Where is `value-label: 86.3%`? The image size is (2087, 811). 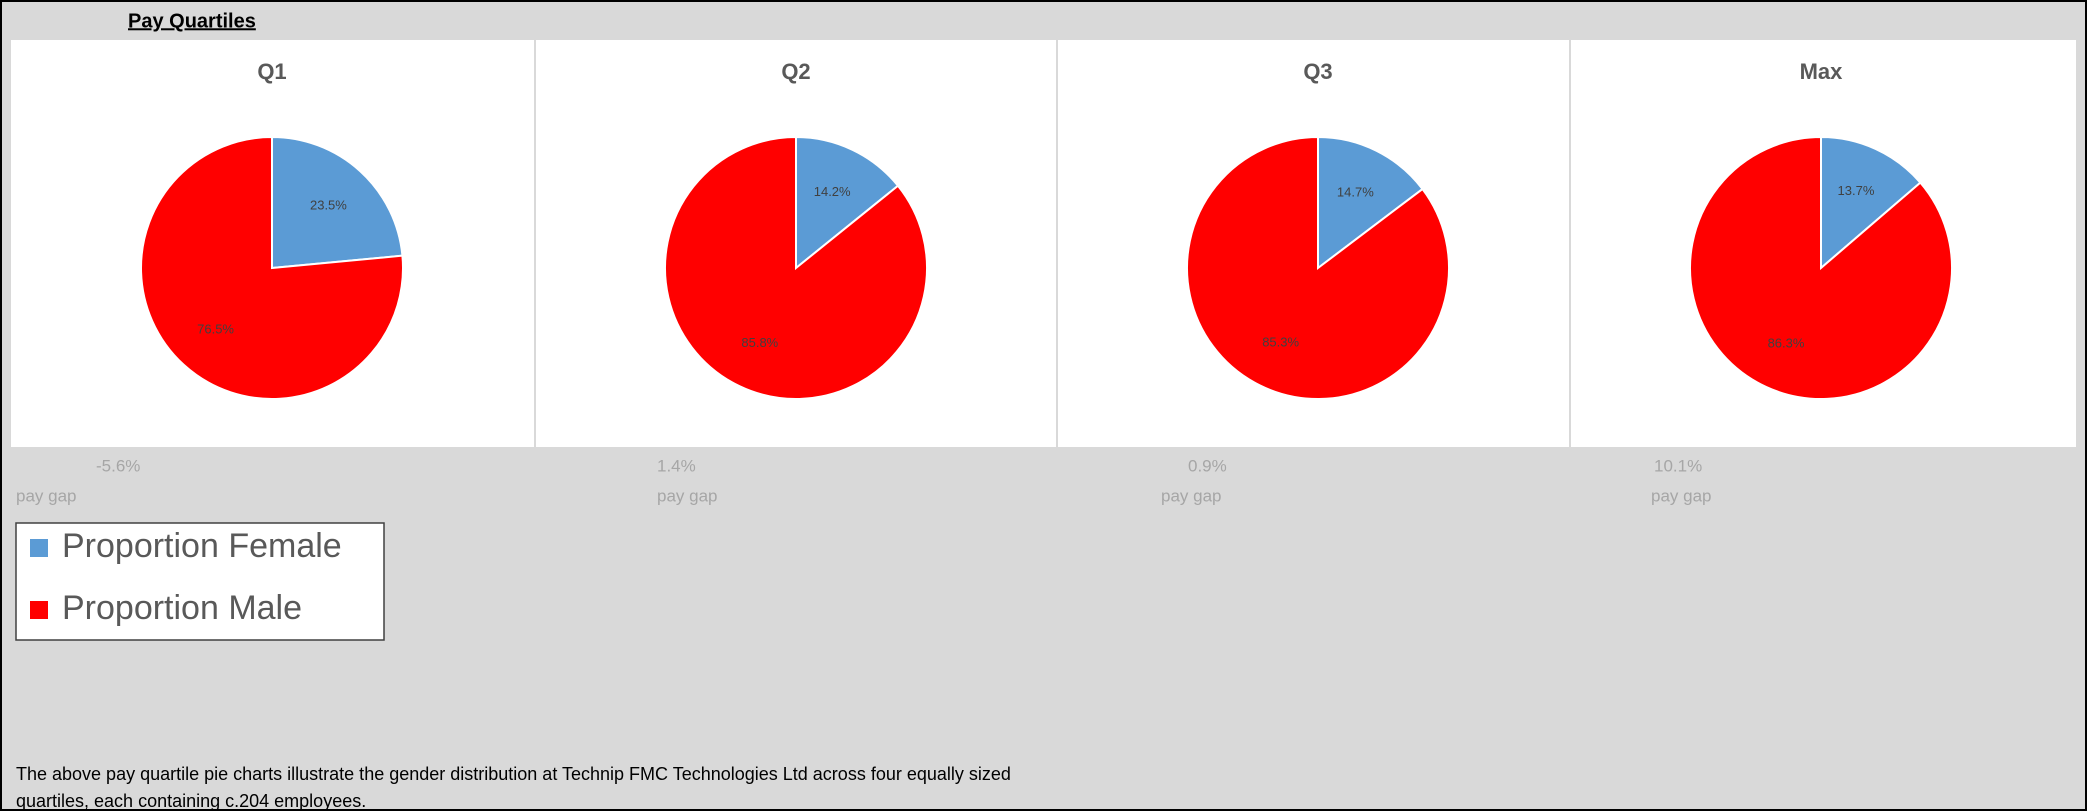 value-label: 86.3% is located at coordinates (1786, 343).